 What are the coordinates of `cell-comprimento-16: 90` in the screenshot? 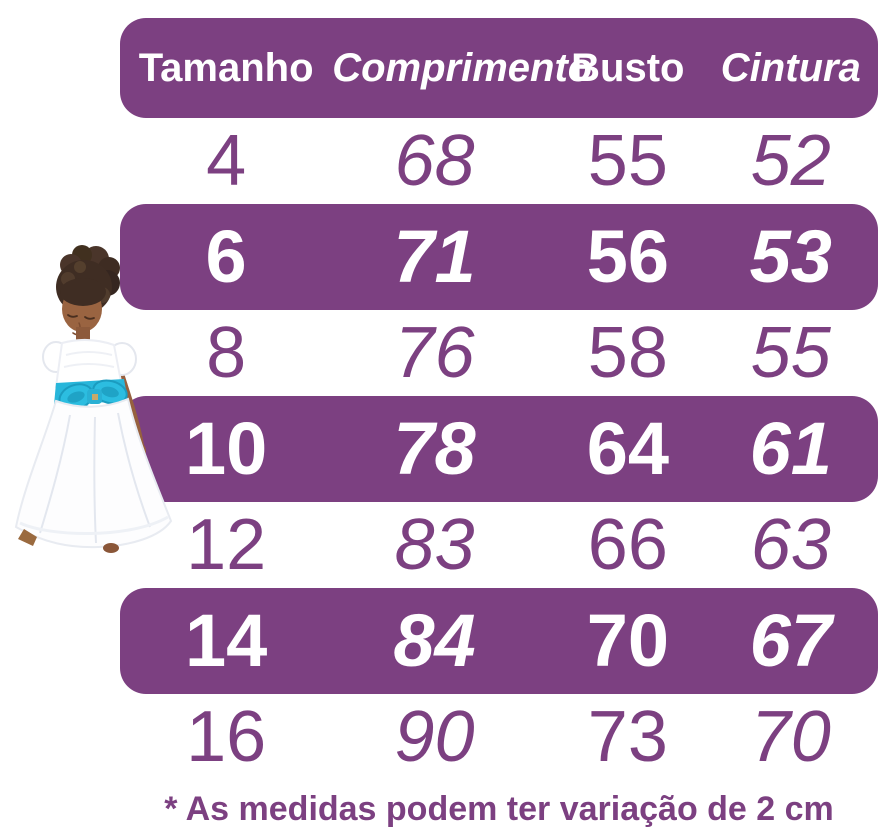 It's located at (434, 737).